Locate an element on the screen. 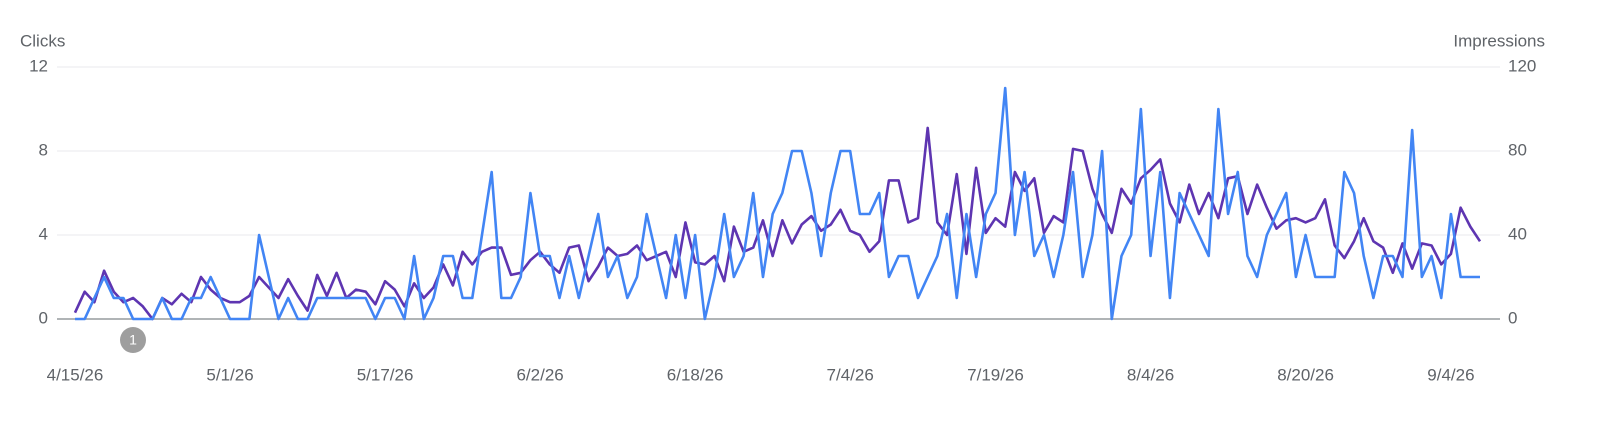 The image size is (1600, 423). x-tick-label: 6/18/26 is located at coordinates (695, 374).